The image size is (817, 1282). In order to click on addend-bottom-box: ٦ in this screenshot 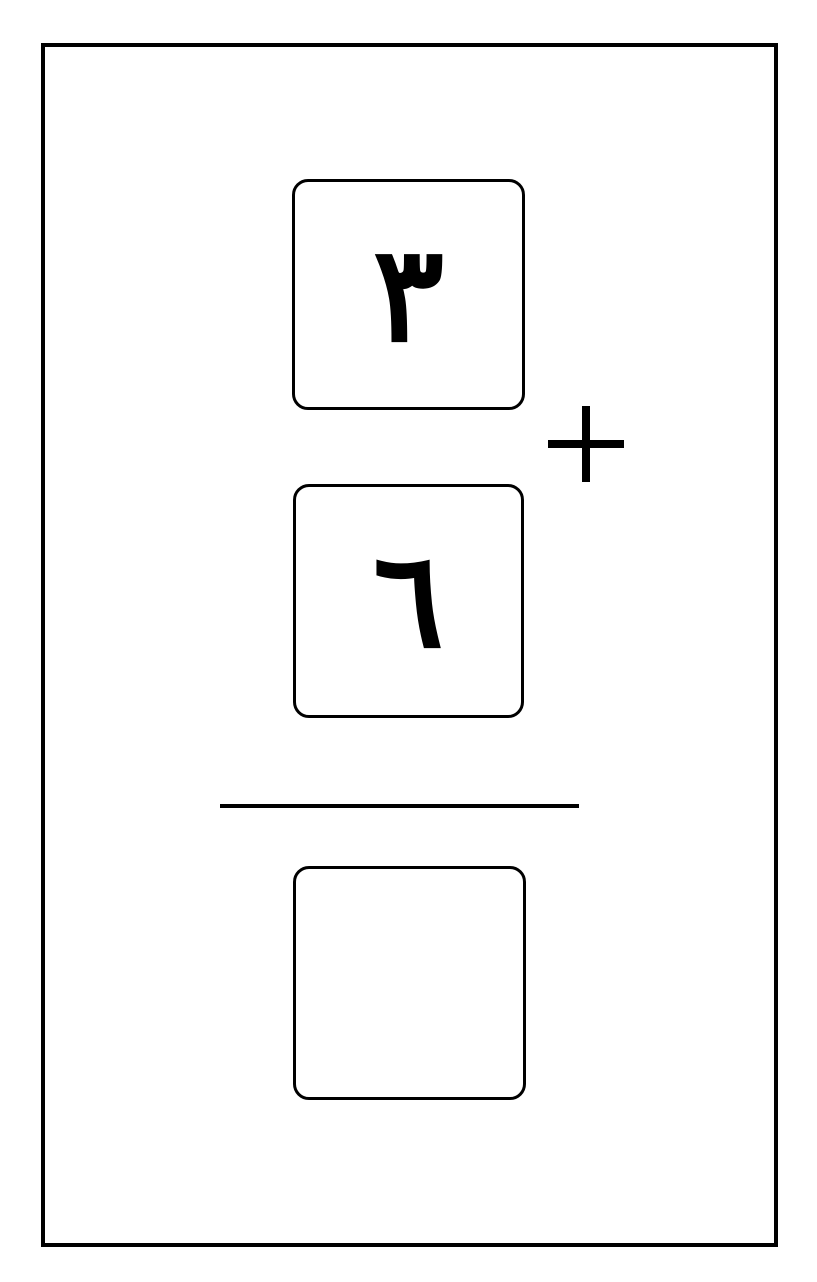, I will do `click(408, 601)`.